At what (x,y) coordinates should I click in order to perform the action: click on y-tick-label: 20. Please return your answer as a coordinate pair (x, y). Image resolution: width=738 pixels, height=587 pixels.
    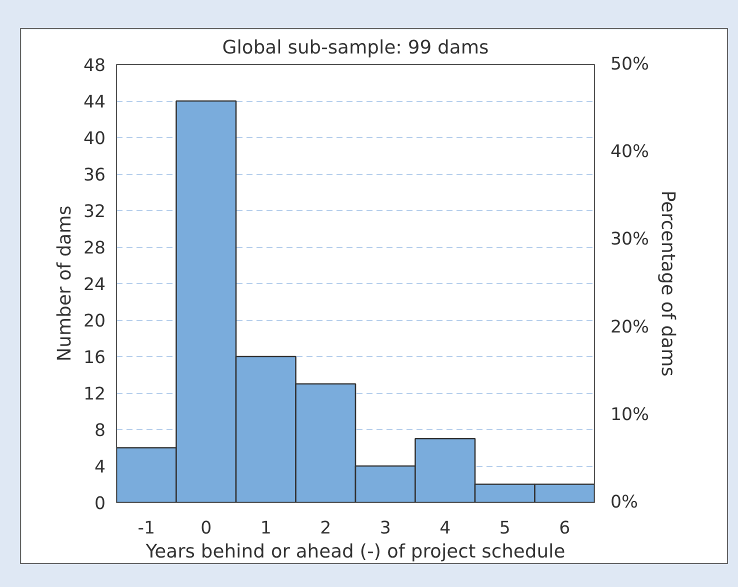
    Looking at the image, I should click on (94, 322).